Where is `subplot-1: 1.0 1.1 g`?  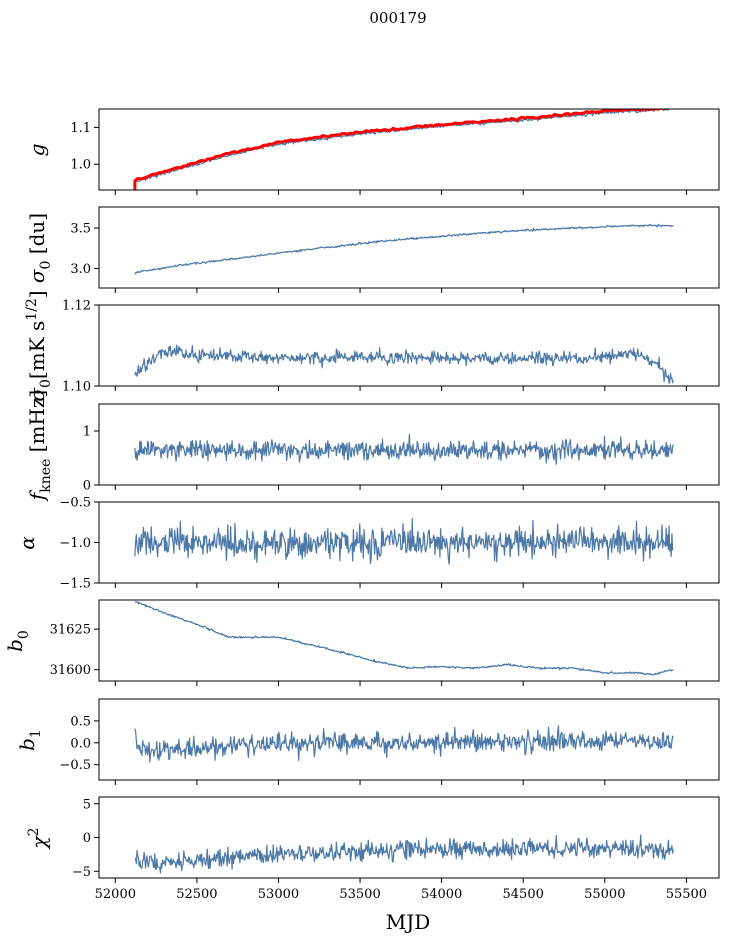 subplot-1: 1.0 1.1 g is located at coordinates (372, 151).